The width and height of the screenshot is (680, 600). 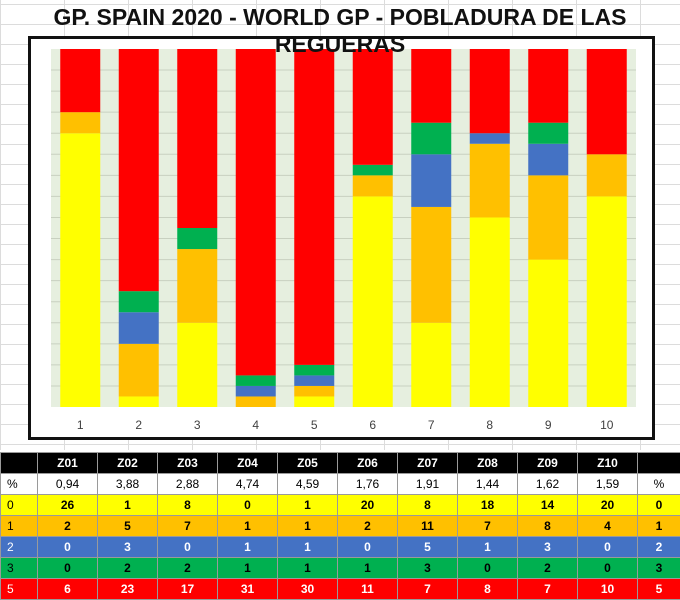 What do you see at coordinates (19, 484) in the screenshot?
I see `row-label: %` at bounding box center [19, 484].